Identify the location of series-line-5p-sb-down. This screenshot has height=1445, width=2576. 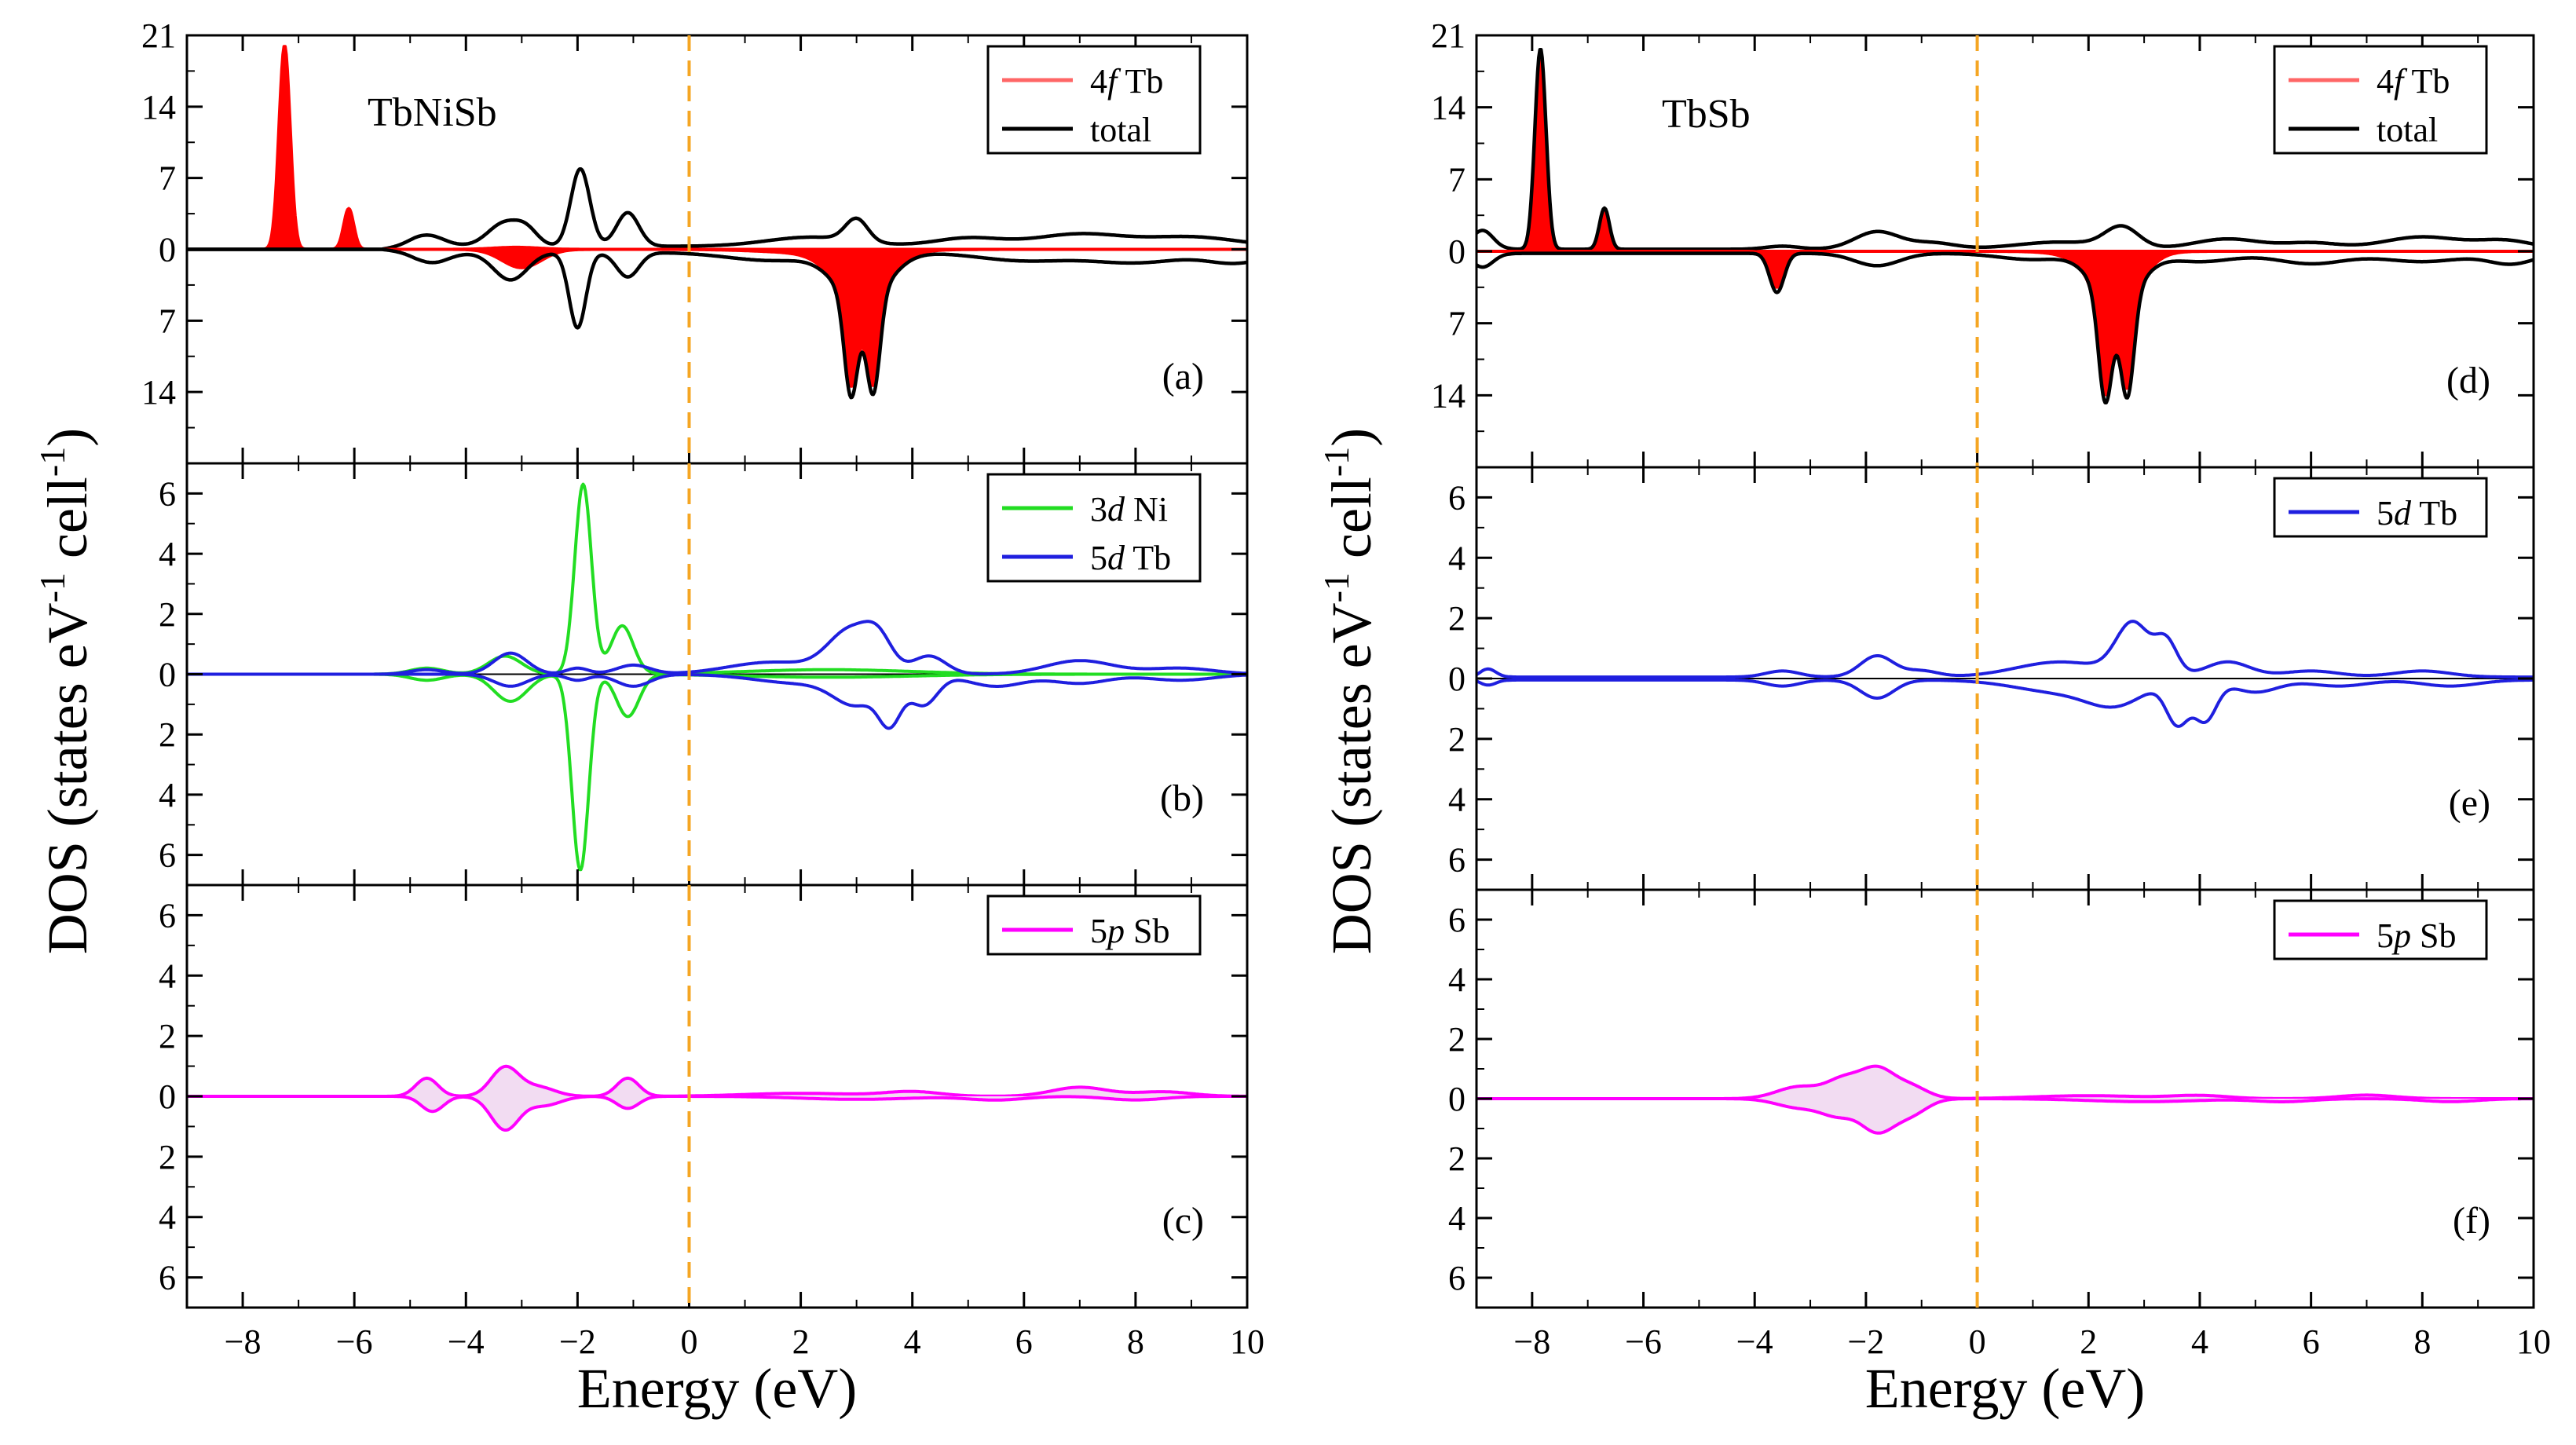
(2005, 1116).